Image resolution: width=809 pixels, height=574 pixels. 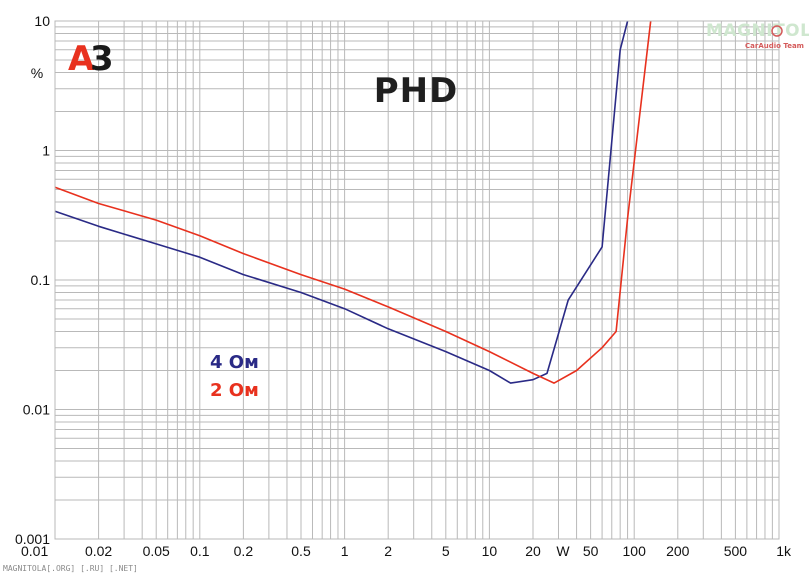 What do you see at coordinates (774, 46) in the screenshot?
I see `watermark-subtitle: CarAudio Team` at bounding box center [774, 46].